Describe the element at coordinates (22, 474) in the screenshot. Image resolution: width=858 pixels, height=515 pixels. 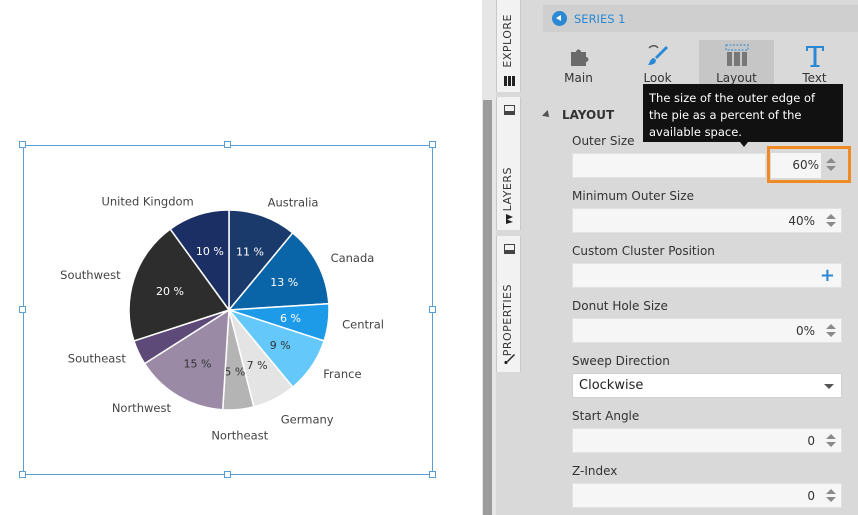
I see `resize-handle-sw` at that location.